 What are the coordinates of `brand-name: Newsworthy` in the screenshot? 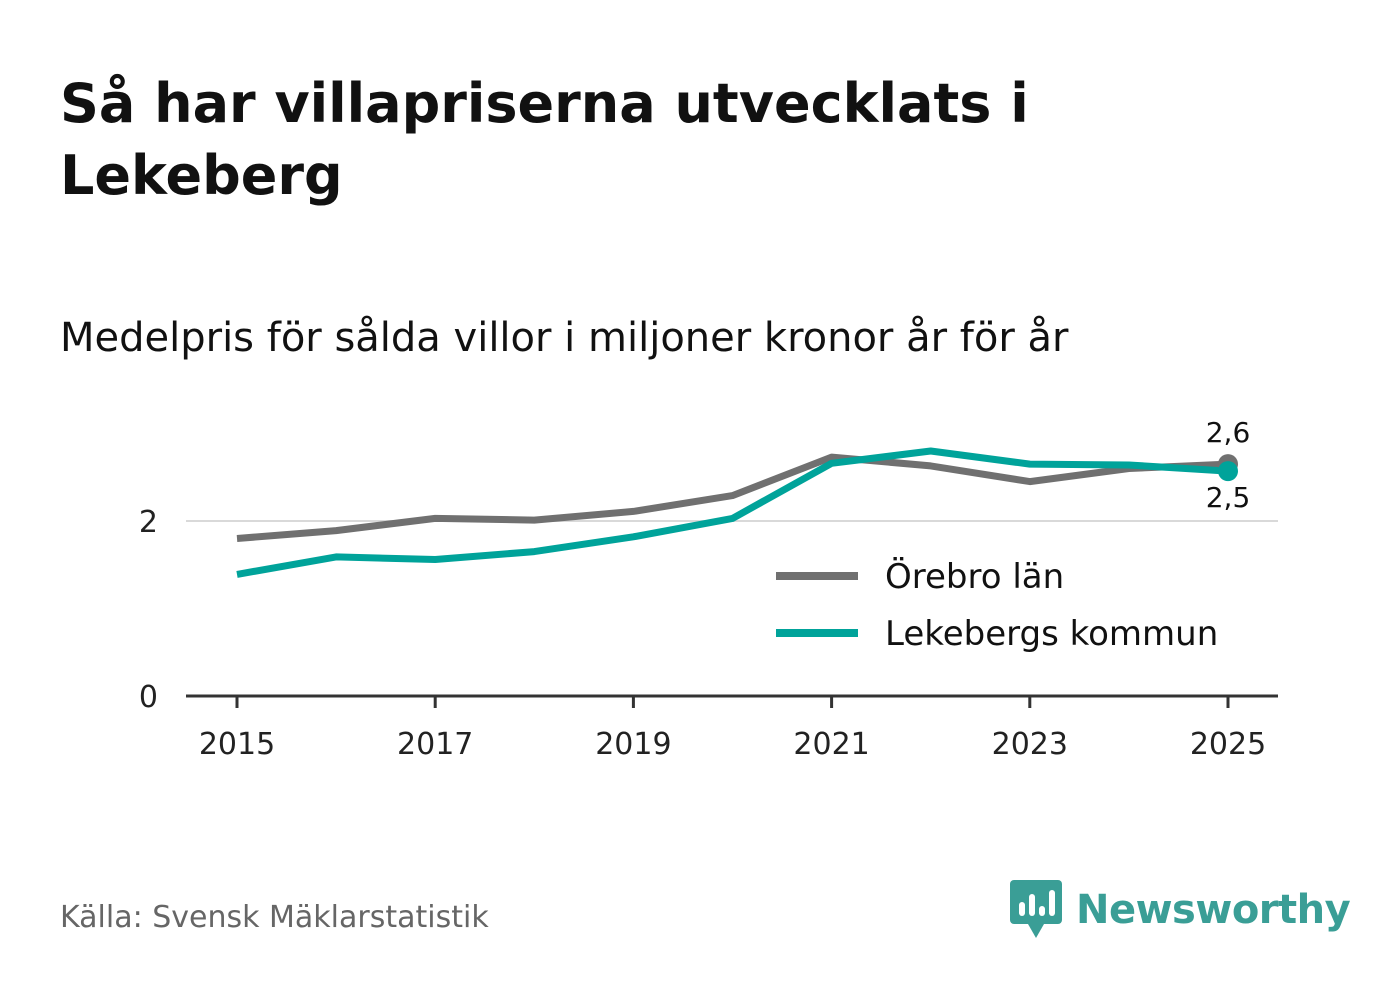 It's located at (1213, 910).